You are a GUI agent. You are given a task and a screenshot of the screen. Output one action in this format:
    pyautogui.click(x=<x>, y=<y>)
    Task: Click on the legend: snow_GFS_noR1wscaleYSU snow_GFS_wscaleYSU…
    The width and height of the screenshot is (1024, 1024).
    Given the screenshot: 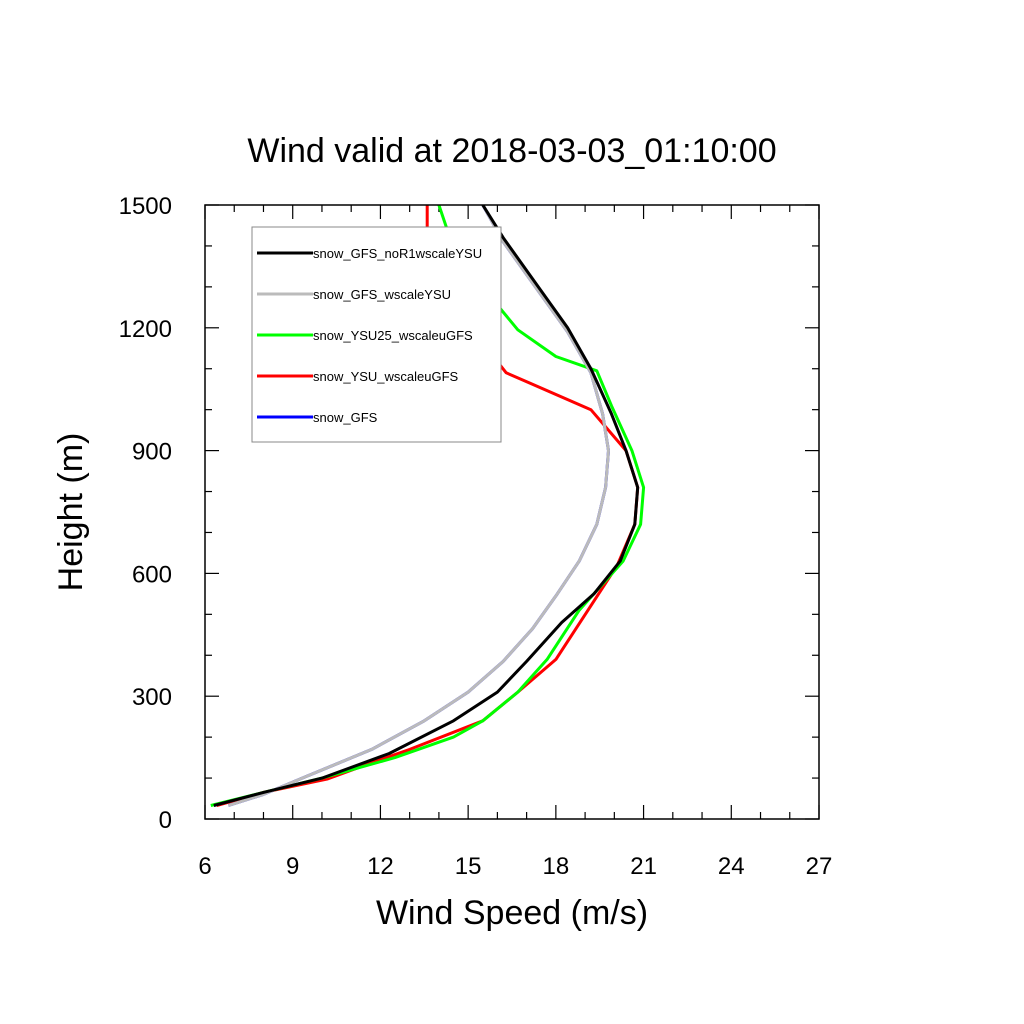 What is the action you would take?
    pyautogui.click(x=376, y=334)
    